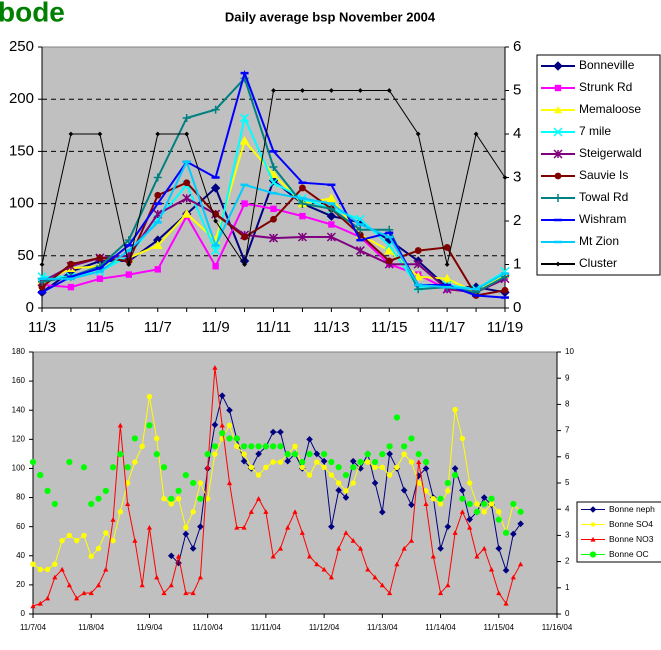 This screenshot has height=650, width=661. Describe the element at coordinates (567, 456) in the screenshot. I see `y2-tick-label: 6` at that location.